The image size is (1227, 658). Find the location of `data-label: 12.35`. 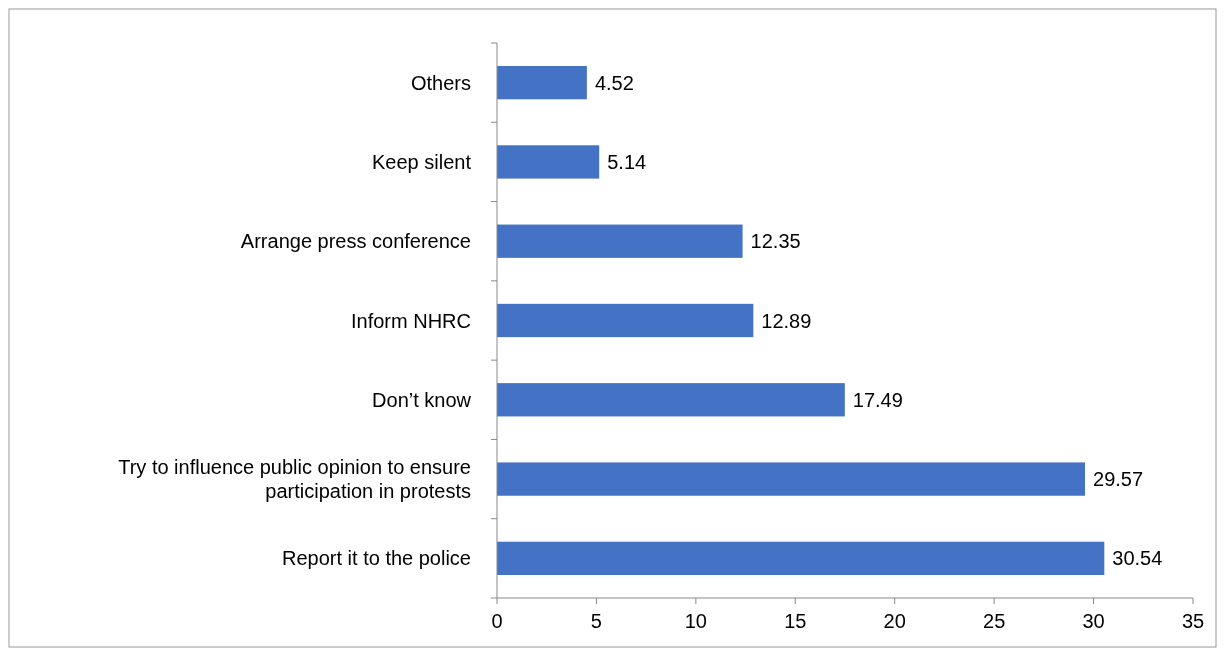

data-label: 12.35 is located at coordinates (775, 241).